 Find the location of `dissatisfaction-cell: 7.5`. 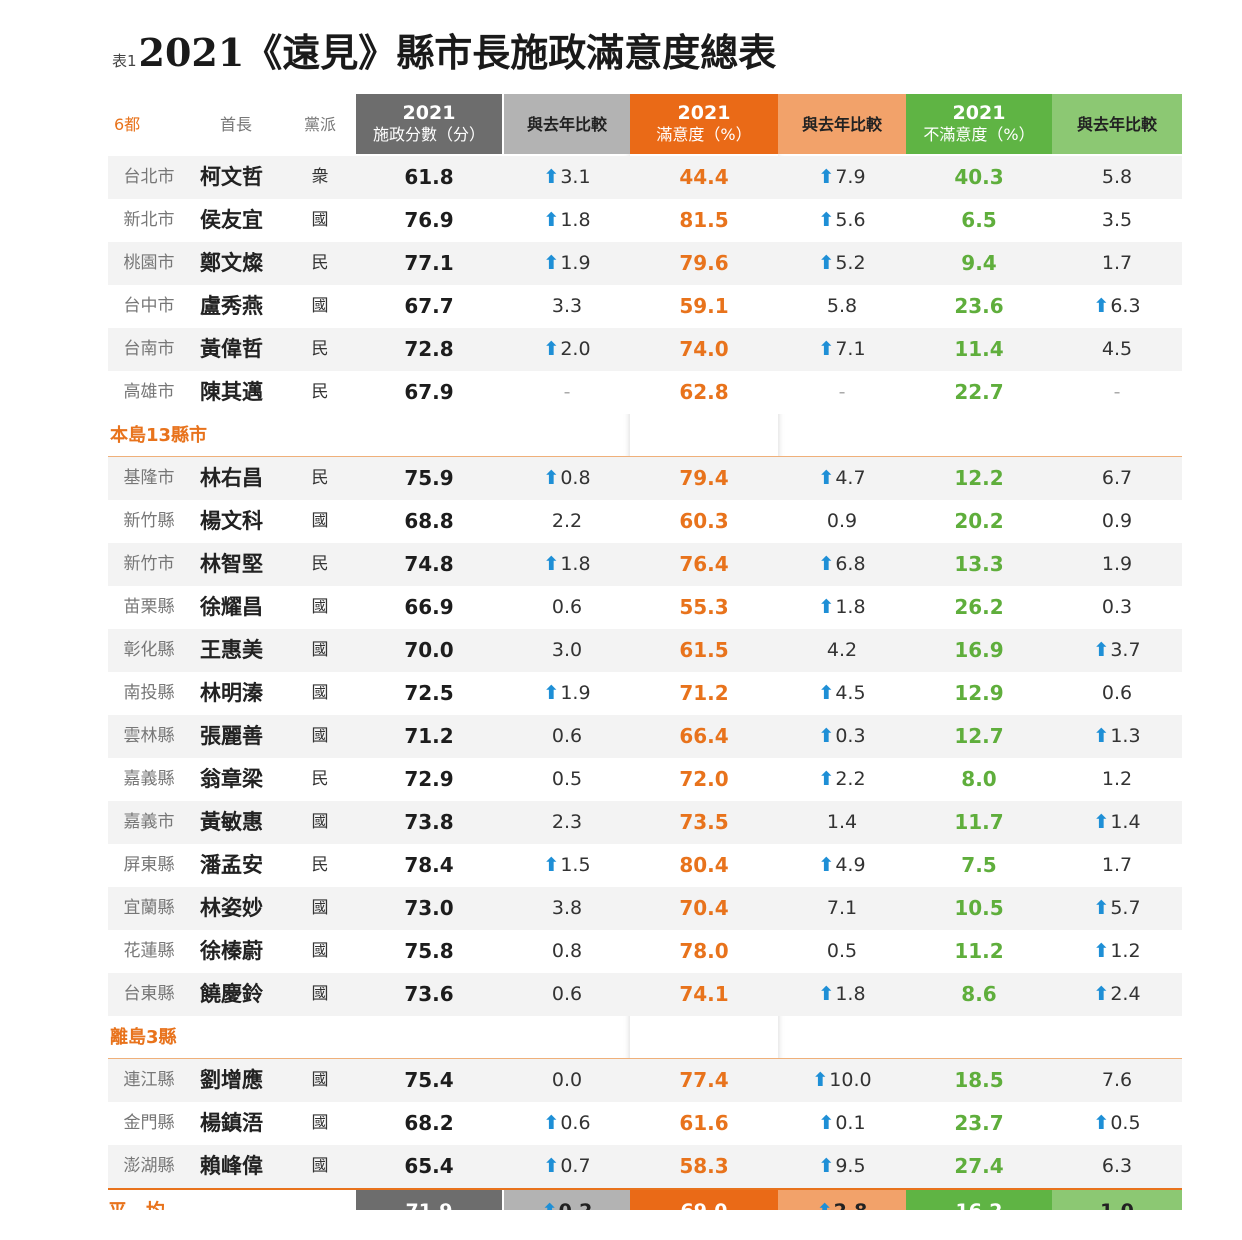

dissatisfaction-cell: 7.5 is located at coordinates (979, 865).